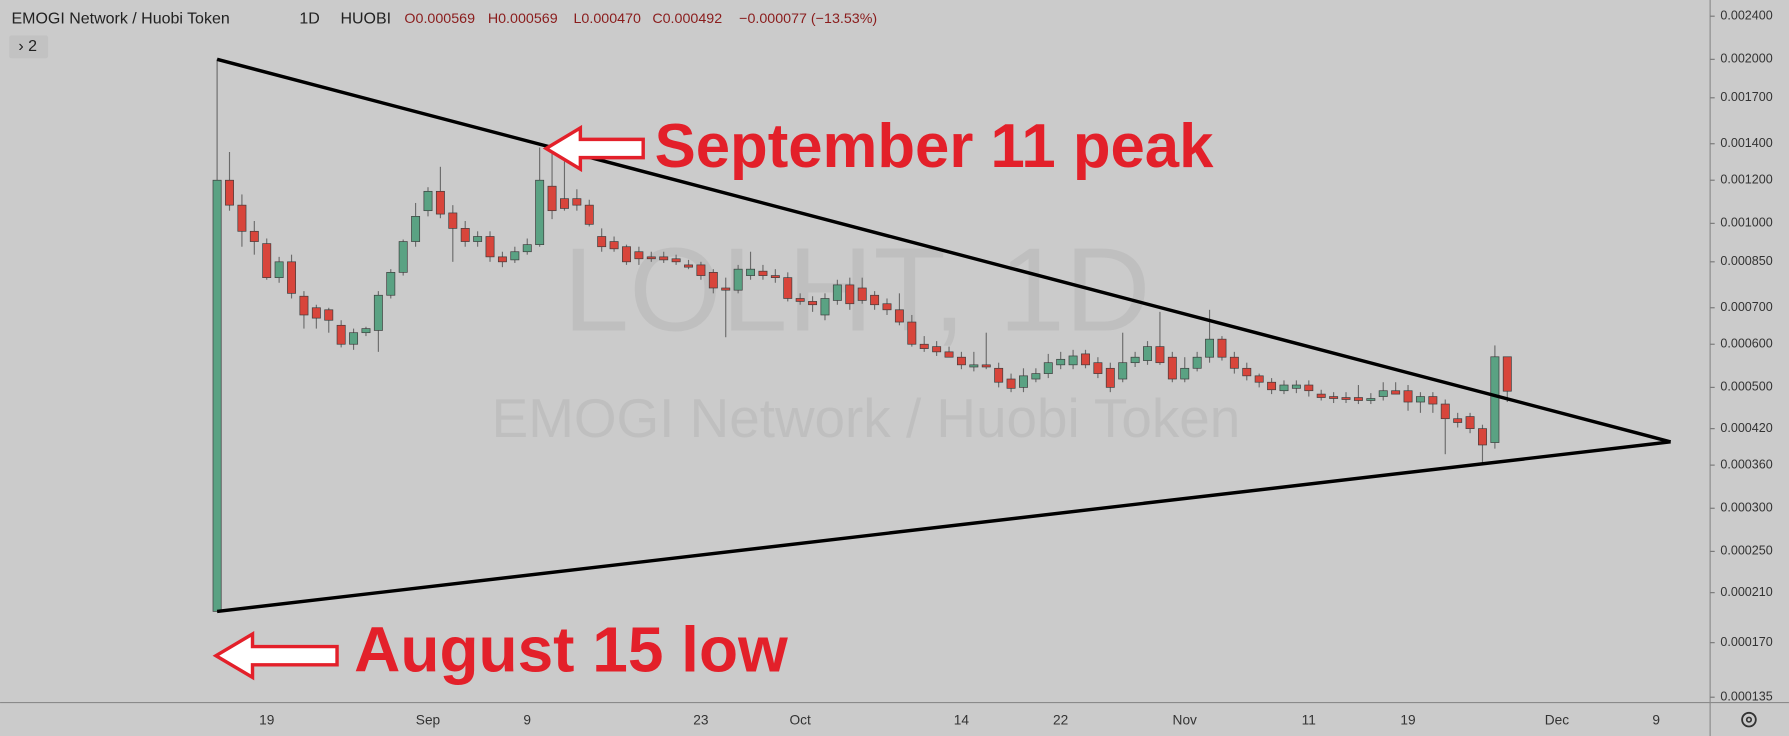 The height and width of the screenshot is (736, 1789). I want to click on y-tick-label: 0.000420, so click(1746, 428).